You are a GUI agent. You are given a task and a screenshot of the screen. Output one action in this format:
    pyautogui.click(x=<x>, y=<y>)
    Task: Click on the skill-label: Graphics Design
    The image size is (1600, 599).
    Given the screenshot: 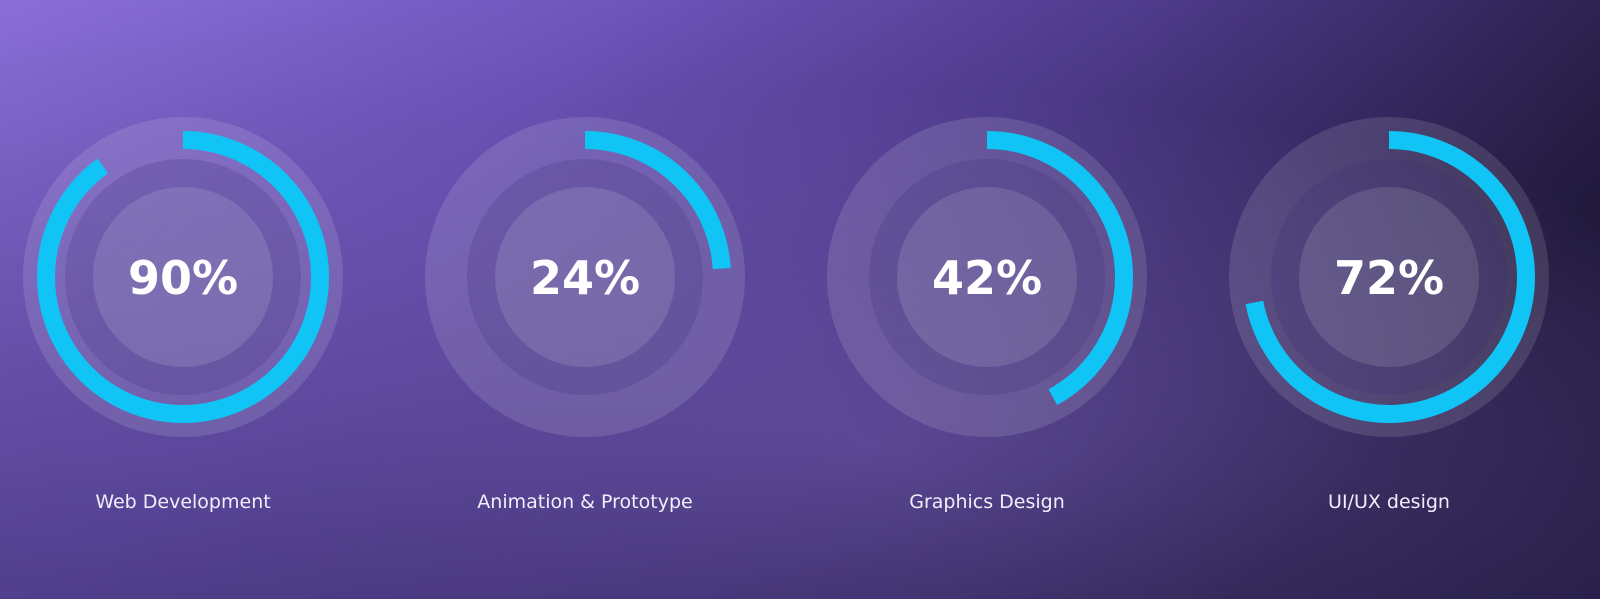 What is the action you would take?
    pyautogui.click(x=987, y=502)
    